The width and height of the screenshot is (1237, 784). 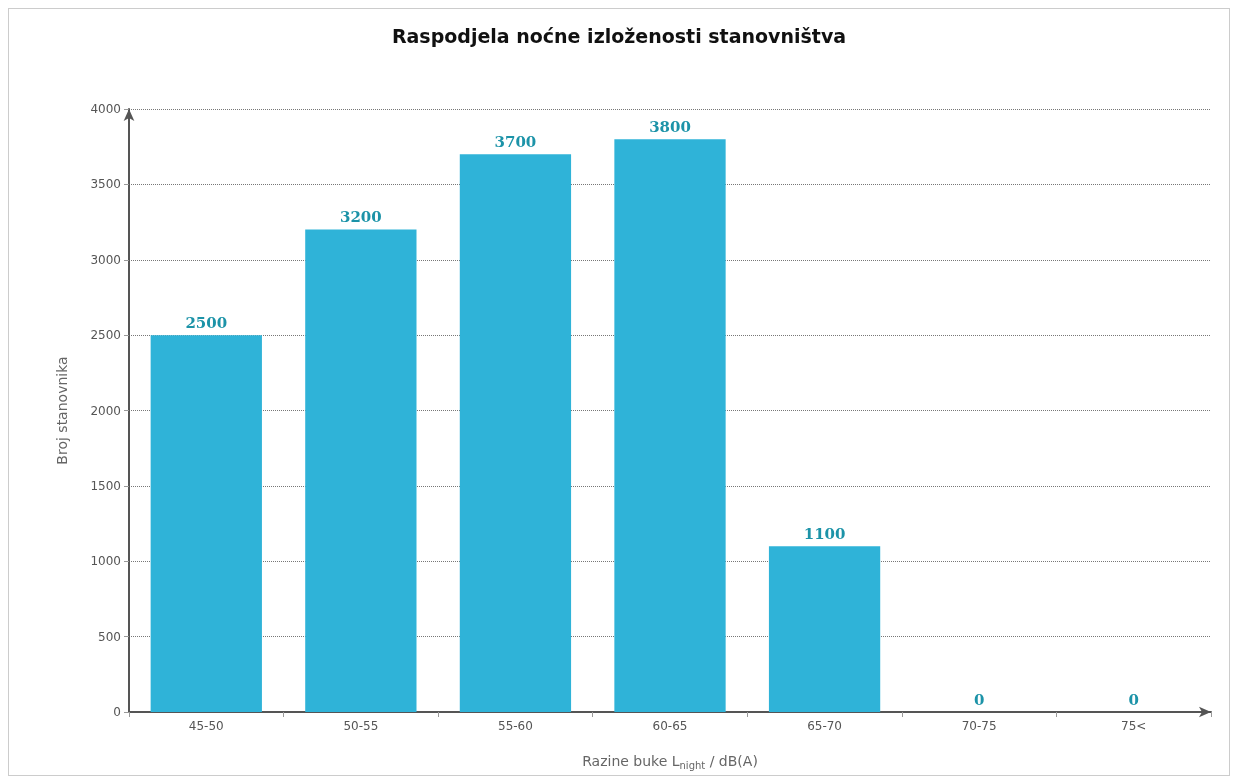 What do you see at coordinates (105, 410) in the screenshot?
I see `y-tick-label: 2000` at bounding box center [105, 410].